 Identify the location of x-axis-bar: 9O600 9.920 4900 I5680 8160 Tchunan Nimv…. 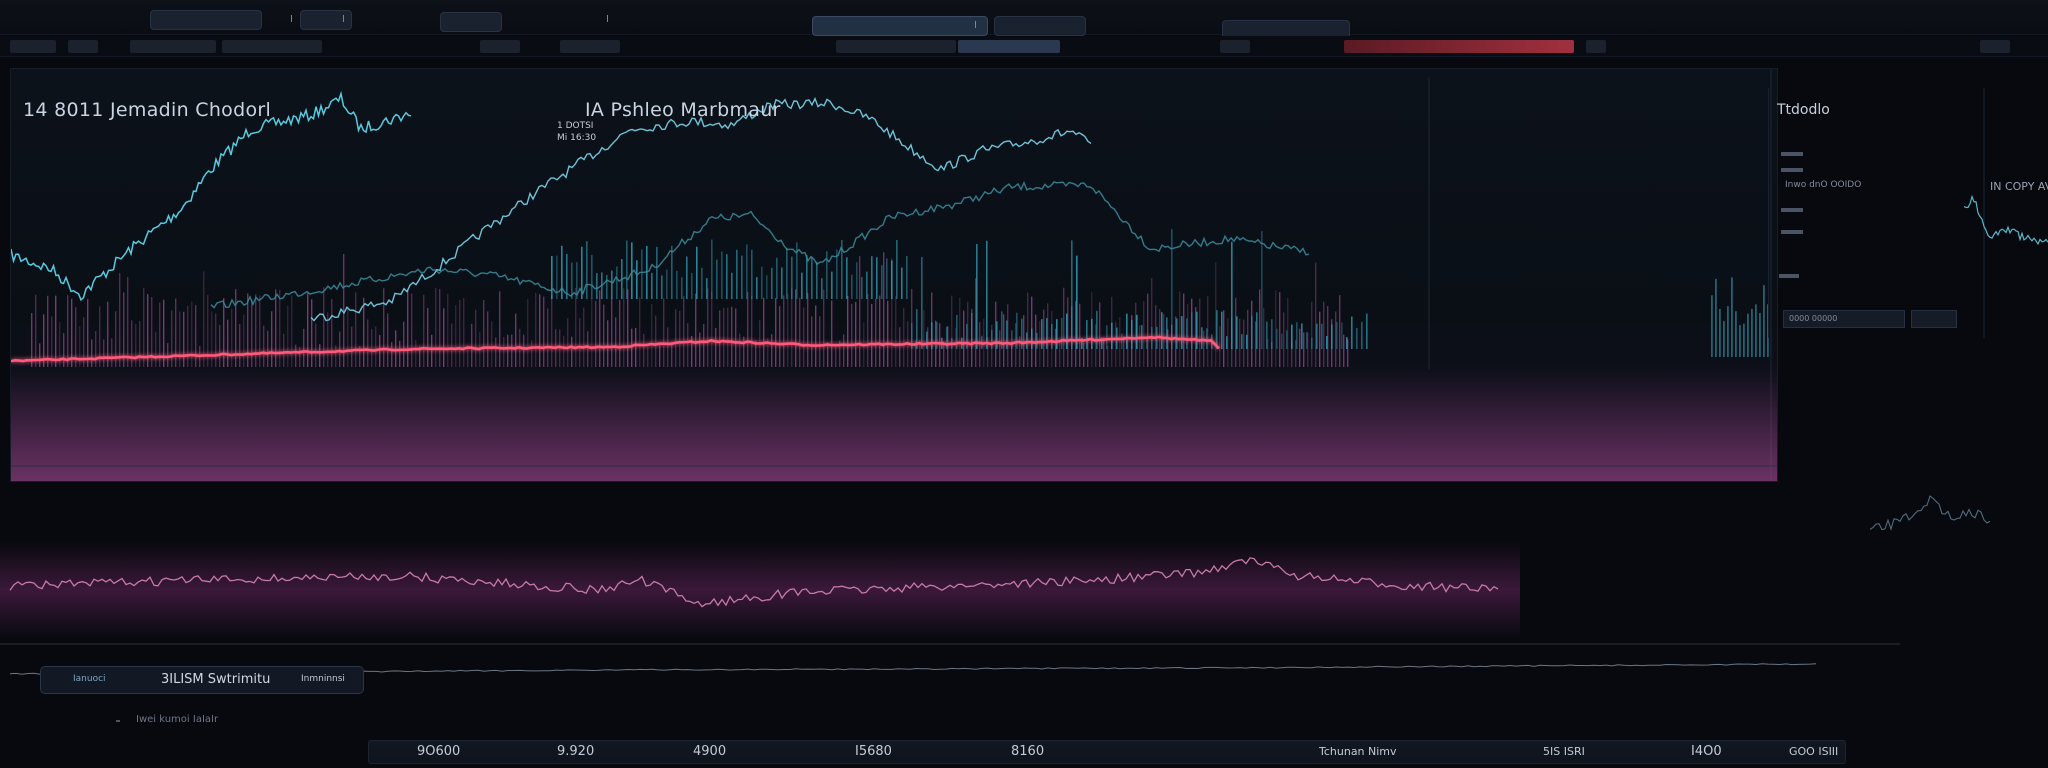
(1107, 752).